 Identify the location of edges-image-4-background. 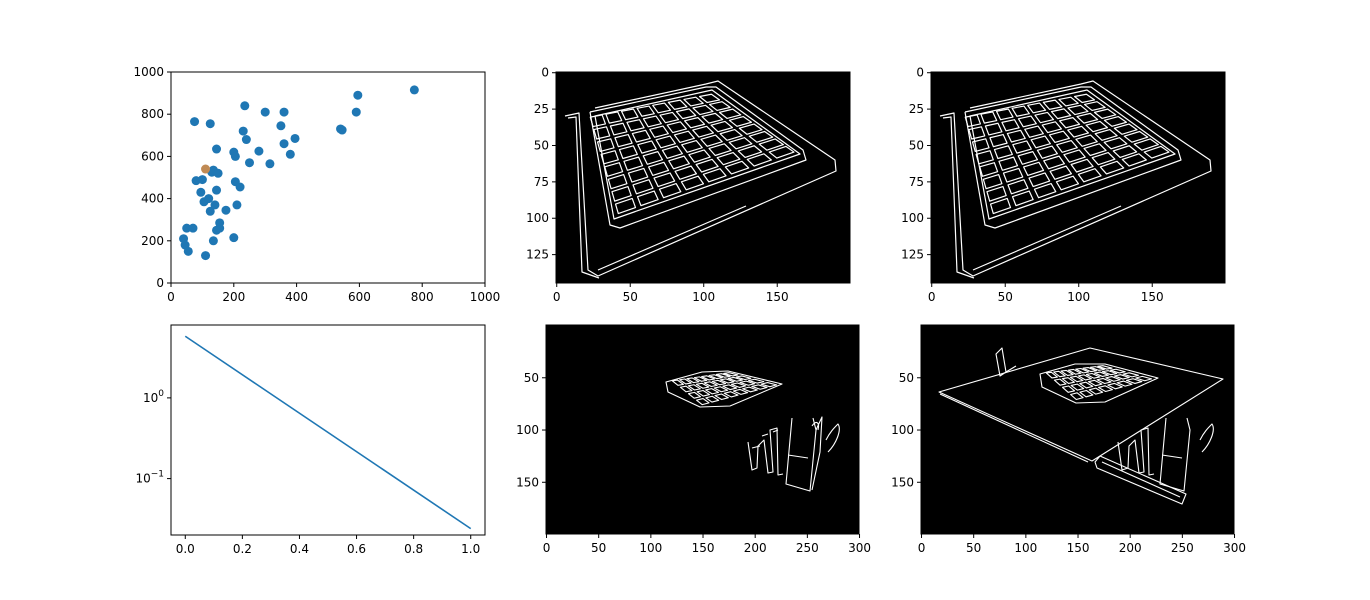
(1077, 429).